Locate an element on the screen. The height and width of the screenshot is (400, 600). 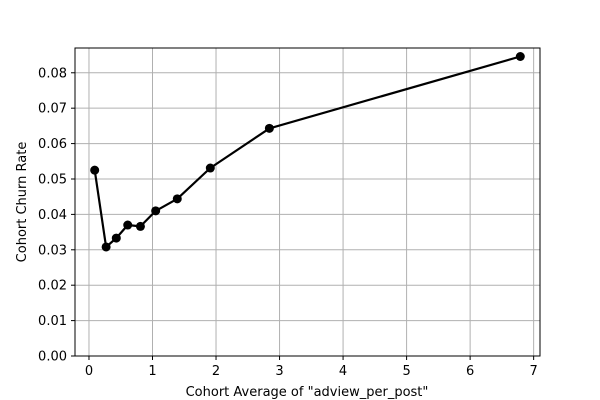
y-tick-label: 0.08 is located at coordinates (52, 73).